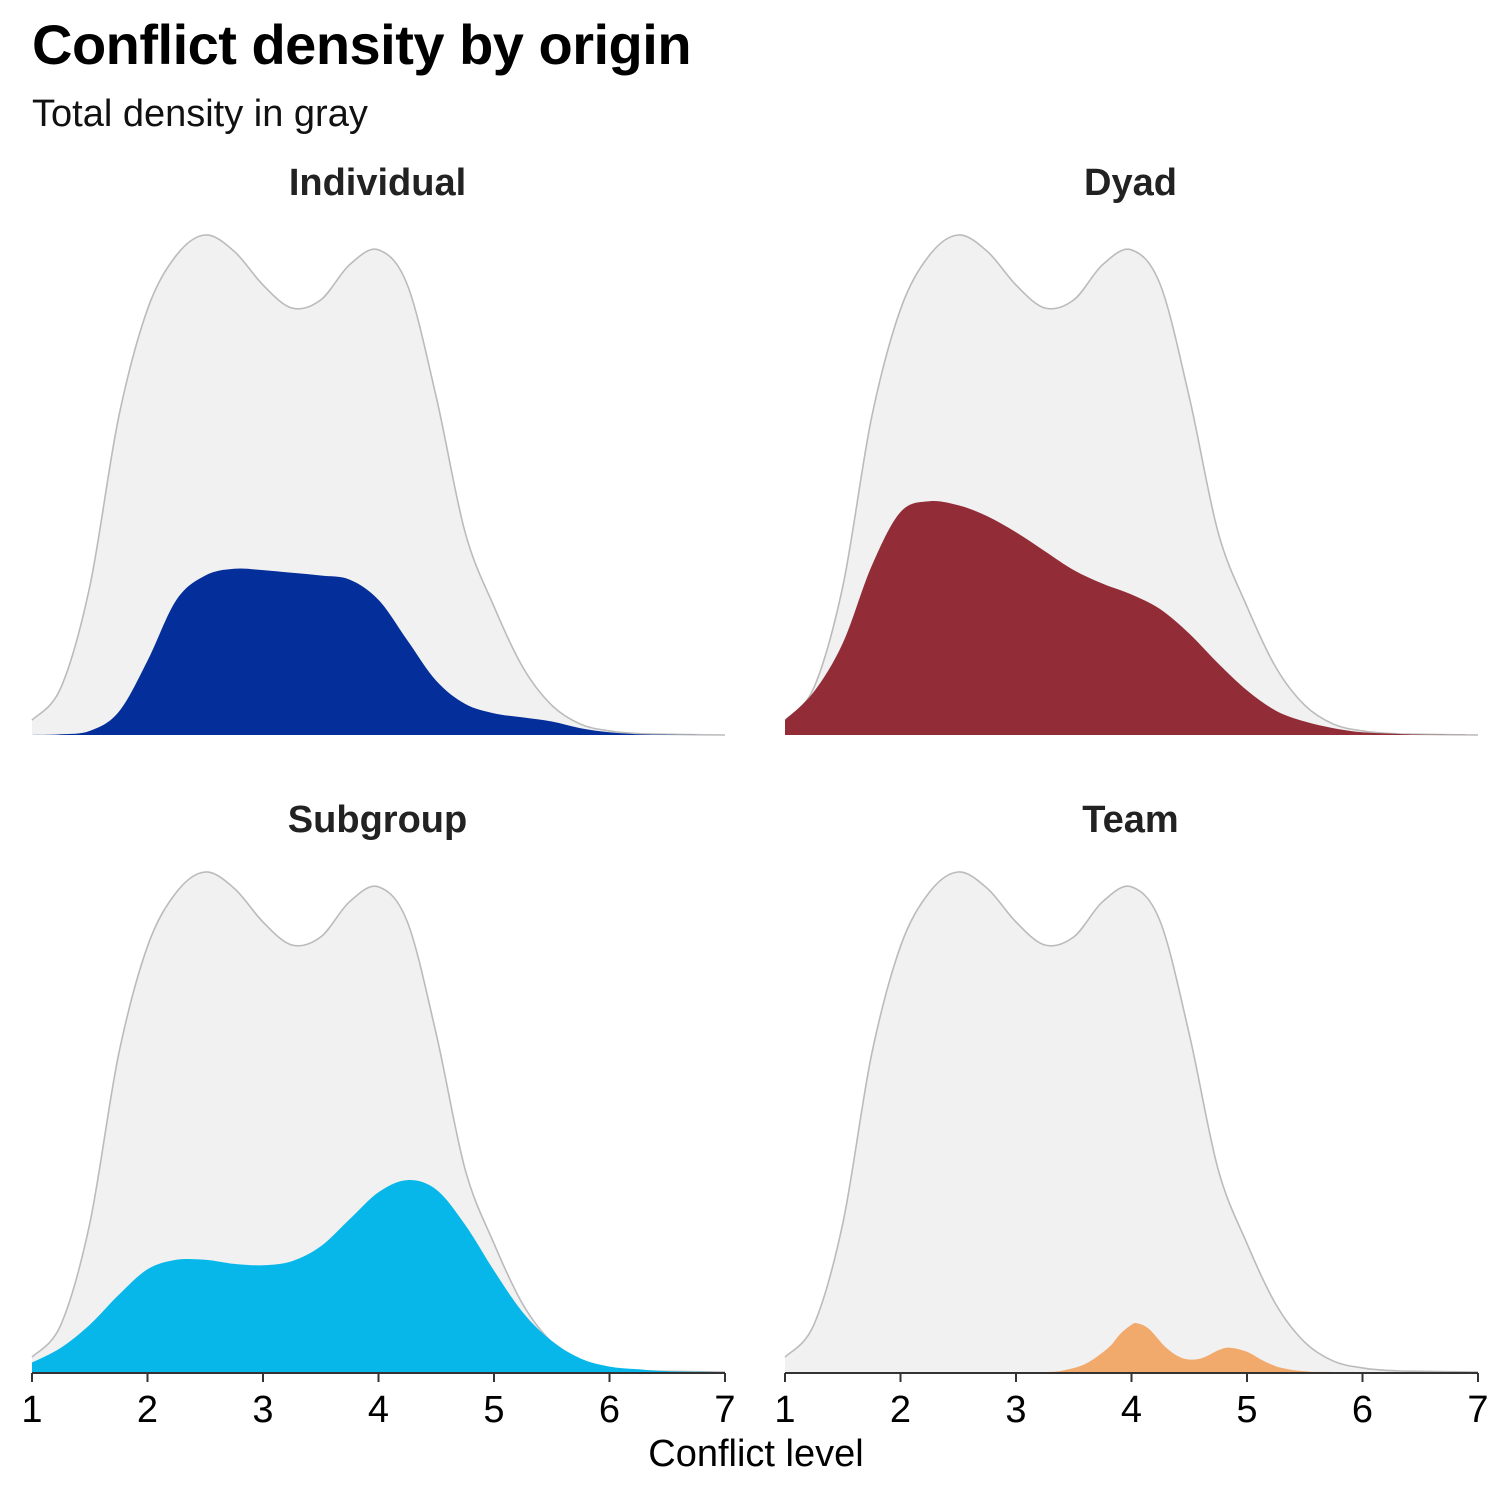 This screenshot has width=1500, height=1500. I want to click on x-tick-label-subgroup-4: 4, so click(378, 1410).